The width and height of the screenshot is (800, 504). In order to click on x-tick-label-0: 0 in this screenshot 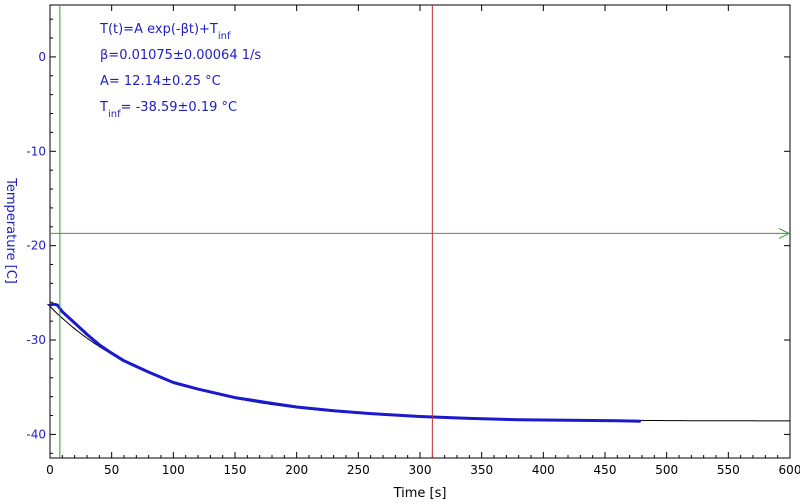, I will do `click(50, 470)`.